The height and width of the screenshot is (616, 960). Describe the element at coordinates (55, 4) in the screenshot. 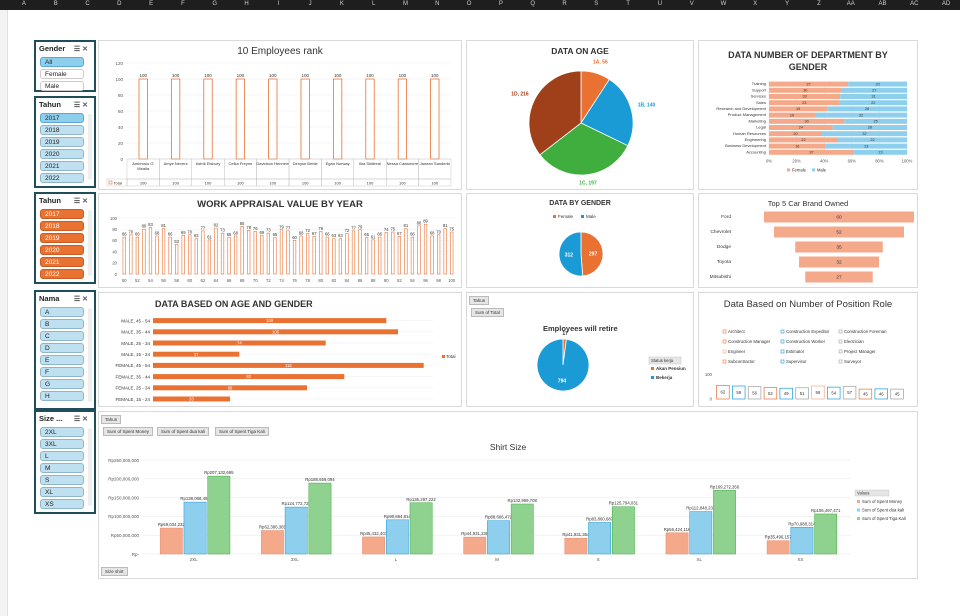

I see `column-header: B` at that location.